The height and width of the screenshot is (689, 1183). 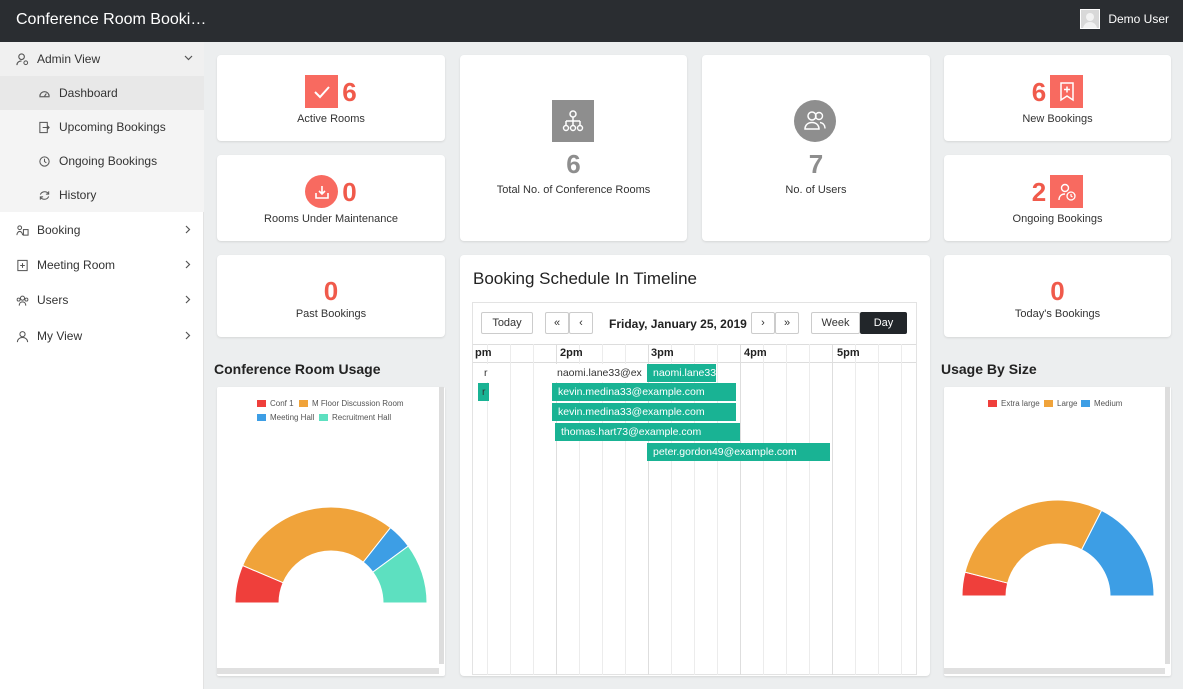 I want to click on user-cog-icon, so click(x=22, y=59).